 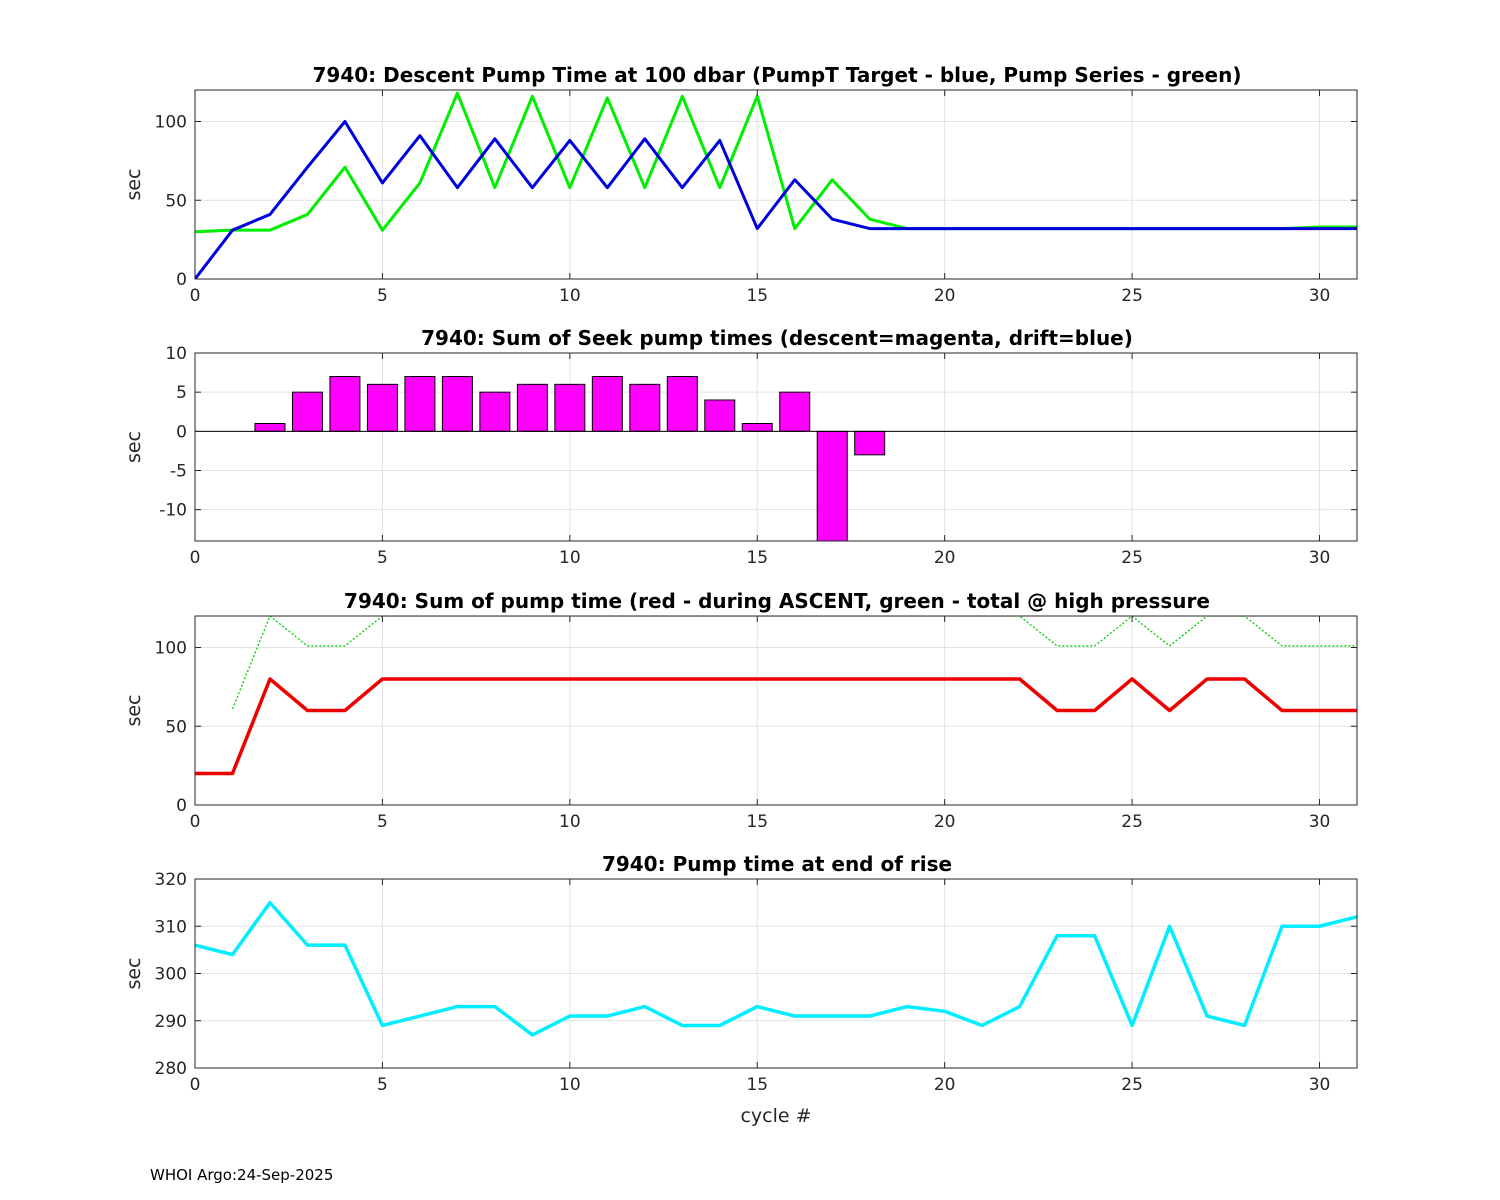 What do you see at coordinates (777, 864) in the screenshot?
I see `chart-title: 7940: Pump time at end of rise` at bounding box center [777, 864].